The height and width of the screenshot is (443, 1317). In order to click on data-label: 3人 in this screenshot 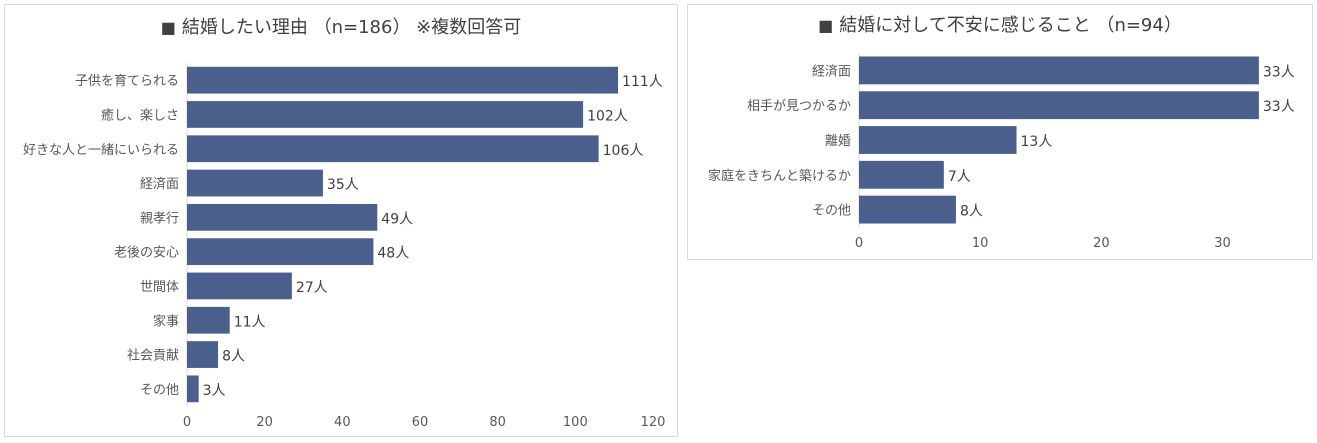, I will do `click(214, 391)`.